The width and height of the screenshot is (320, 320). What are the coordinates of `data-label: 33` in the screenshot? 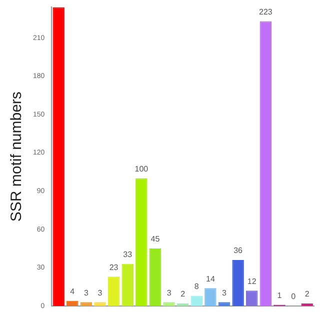 It's located at (128, 255).